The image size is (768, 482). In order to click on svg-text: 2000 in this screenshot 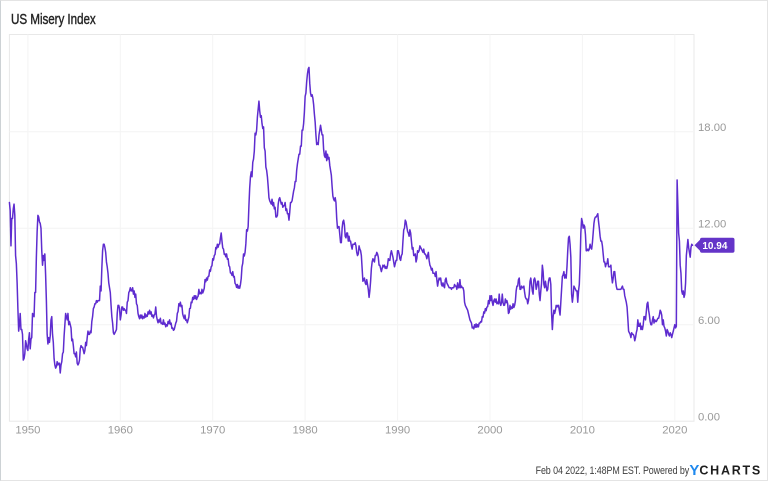, I will do `click(489, 430)`.